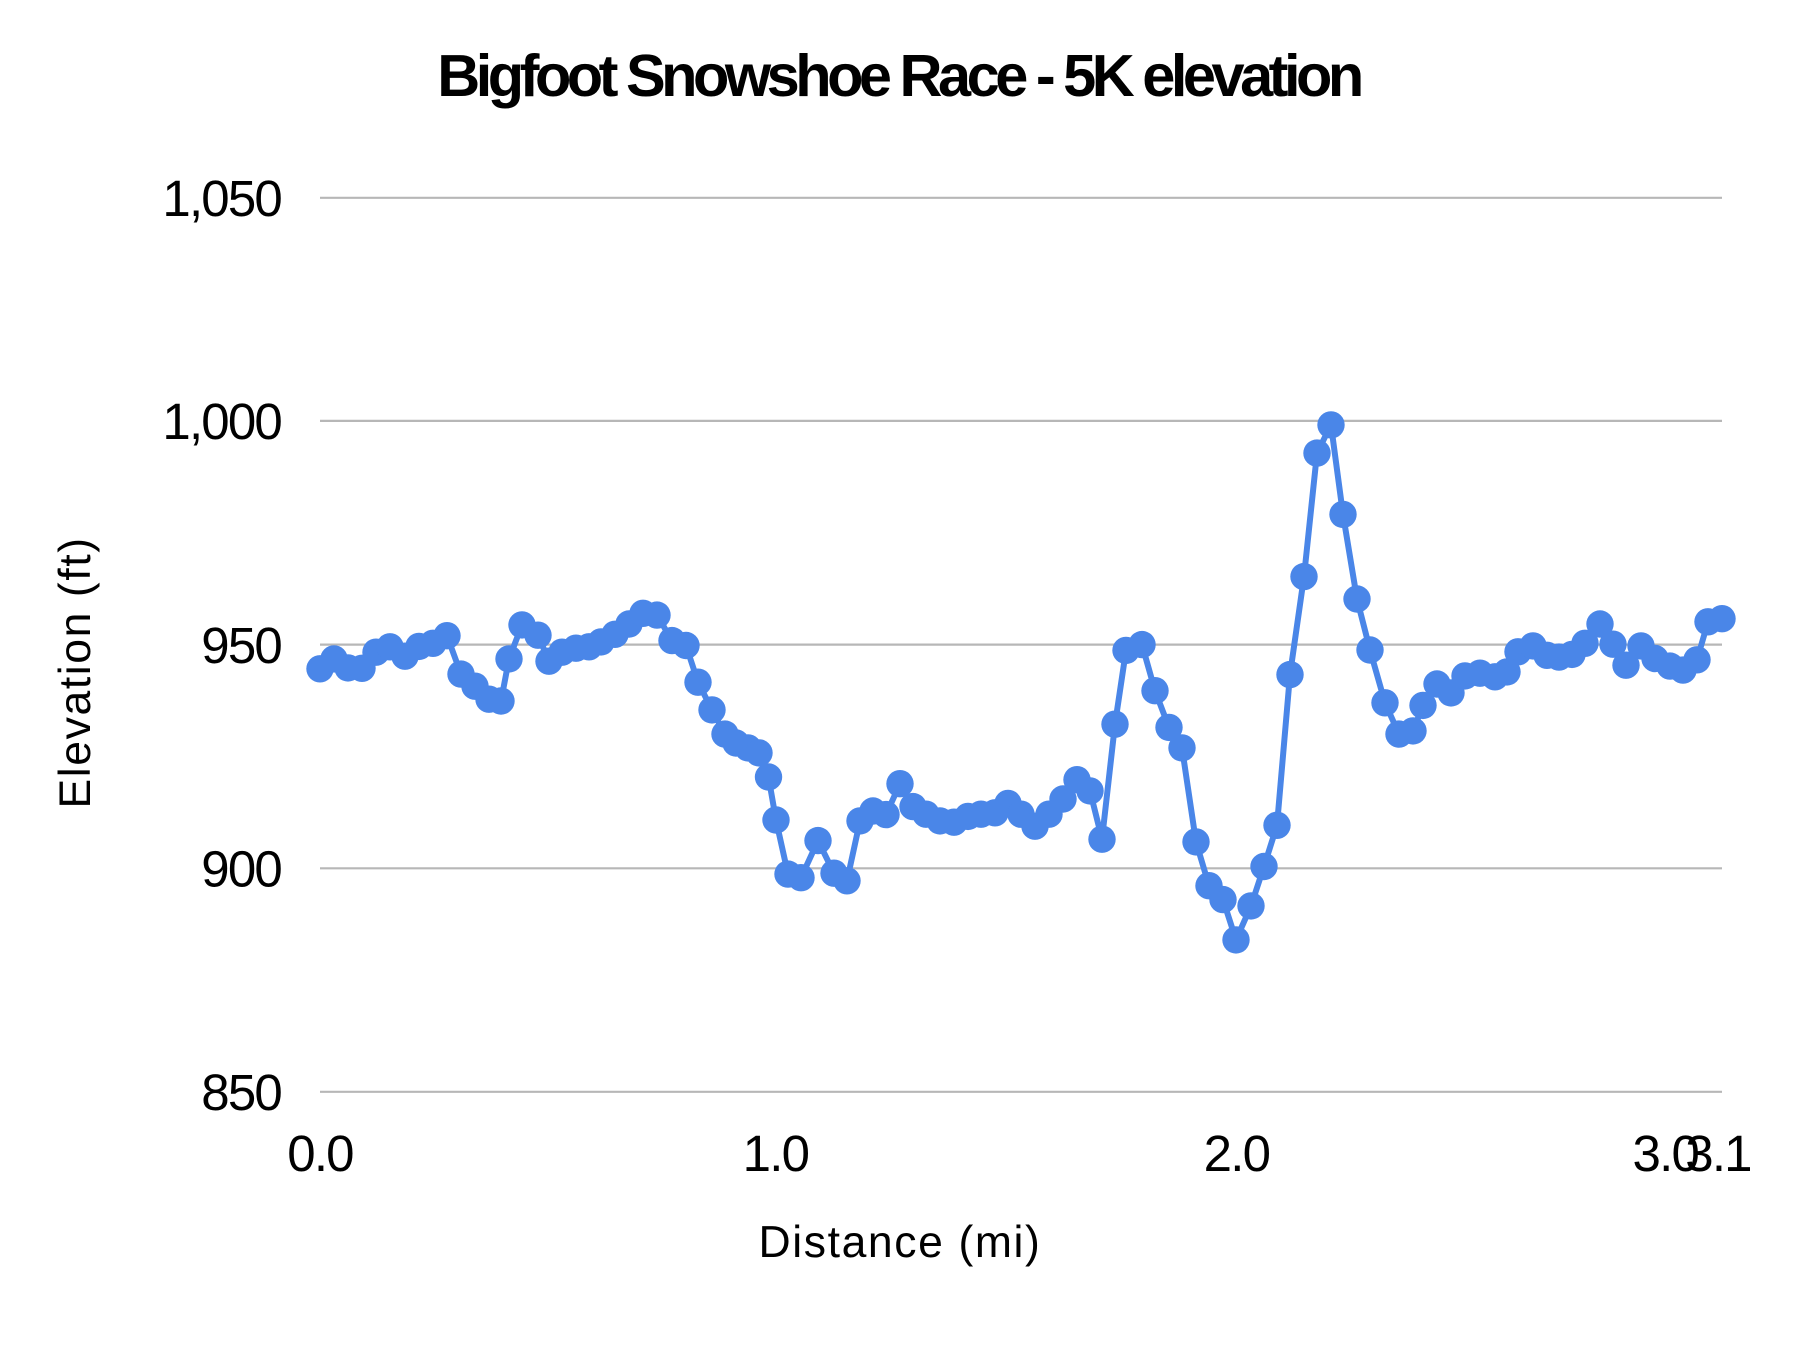 Image resolution: width=1800 pixels, height=1350 pixels. I want to click on svg-text: 3.0, so click(1666, 1153).